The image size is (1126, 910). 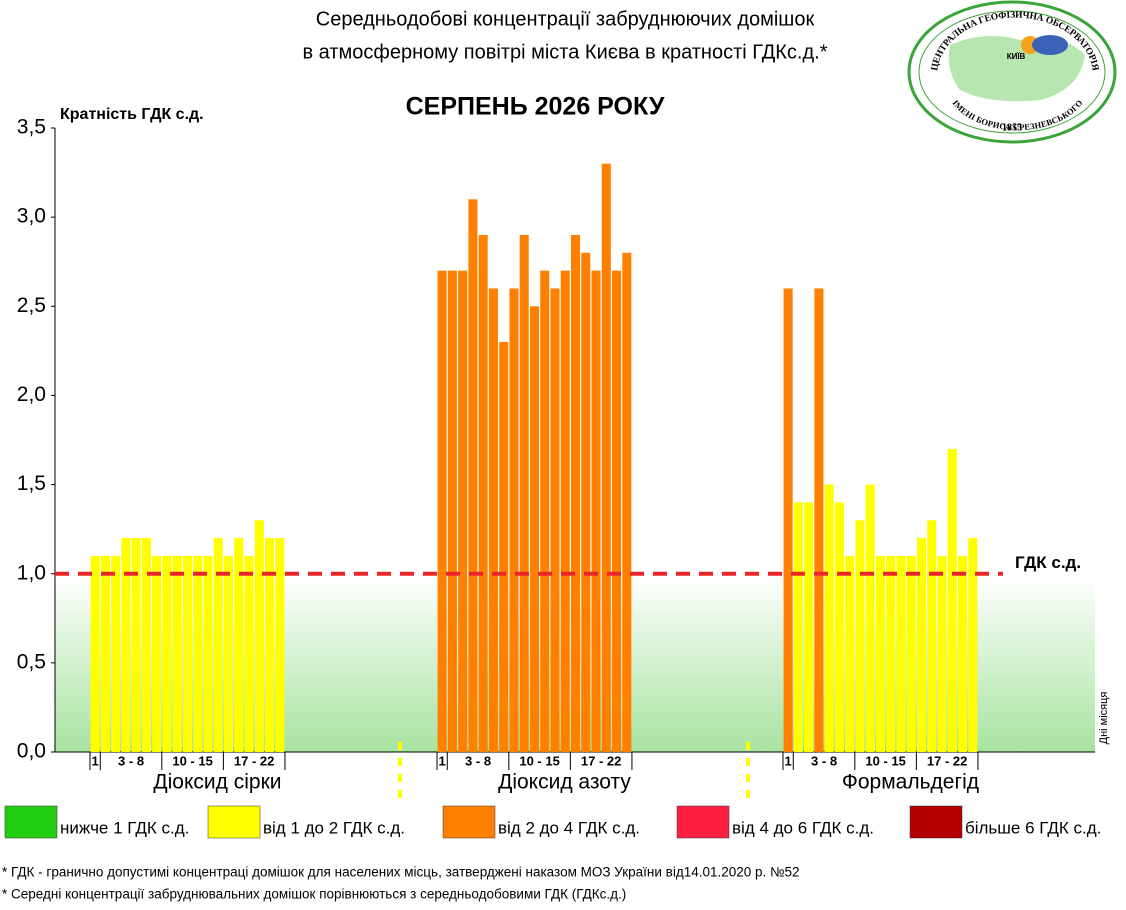 What do you see at coordinates (31, 751) in the screenshot?
I see `y-tick-label: 0,0` at bounding box center [31, 751].